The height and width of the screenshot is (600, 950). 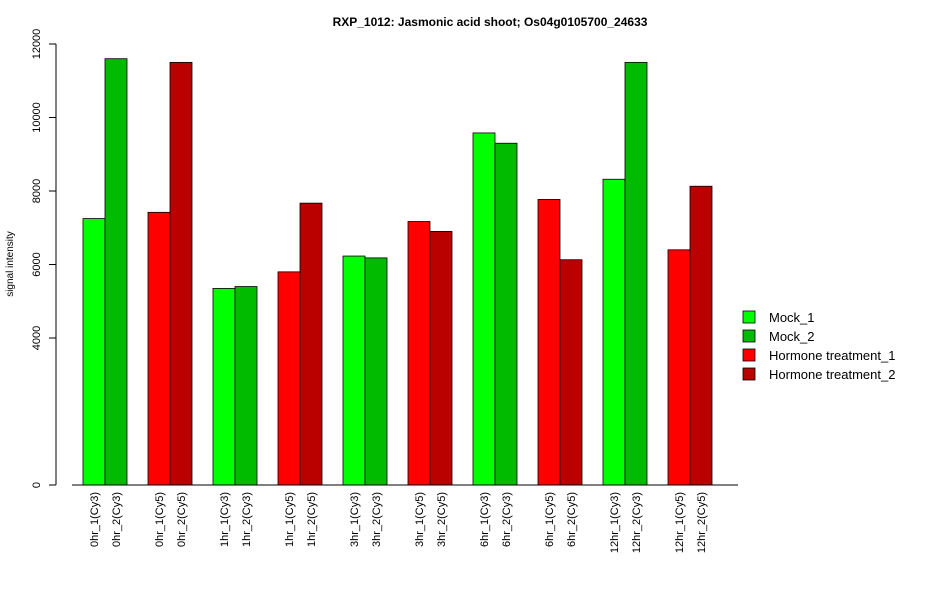 I want to click on legend-label: Mock_2, so click(x=792, y=336).